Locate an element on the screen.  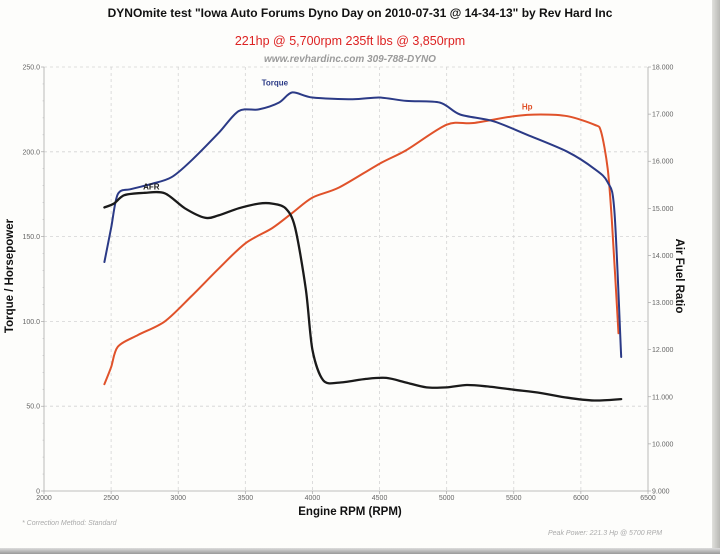
y-tick-label-right: 16.000 is located at coordinates (663, 162).